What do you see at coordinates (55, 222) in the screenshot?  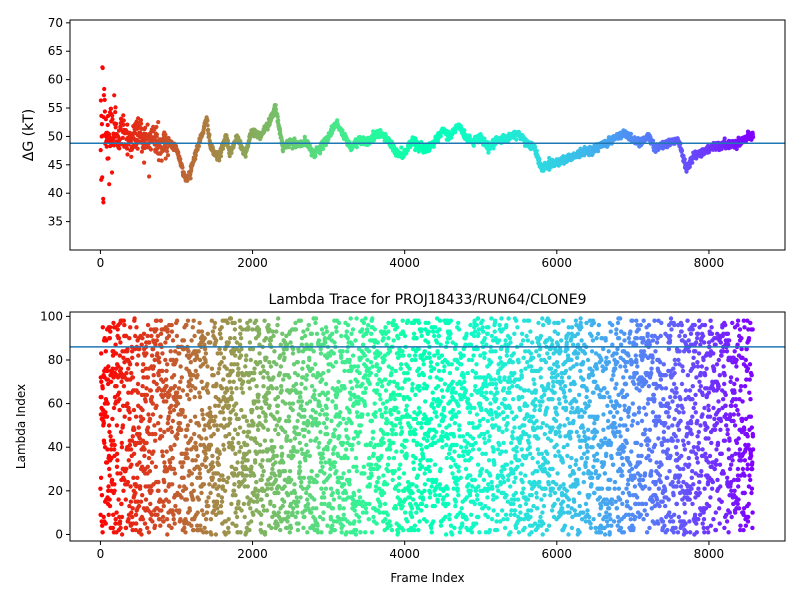 I see `y-tick-label: 35` at bounding box center [55, 222].